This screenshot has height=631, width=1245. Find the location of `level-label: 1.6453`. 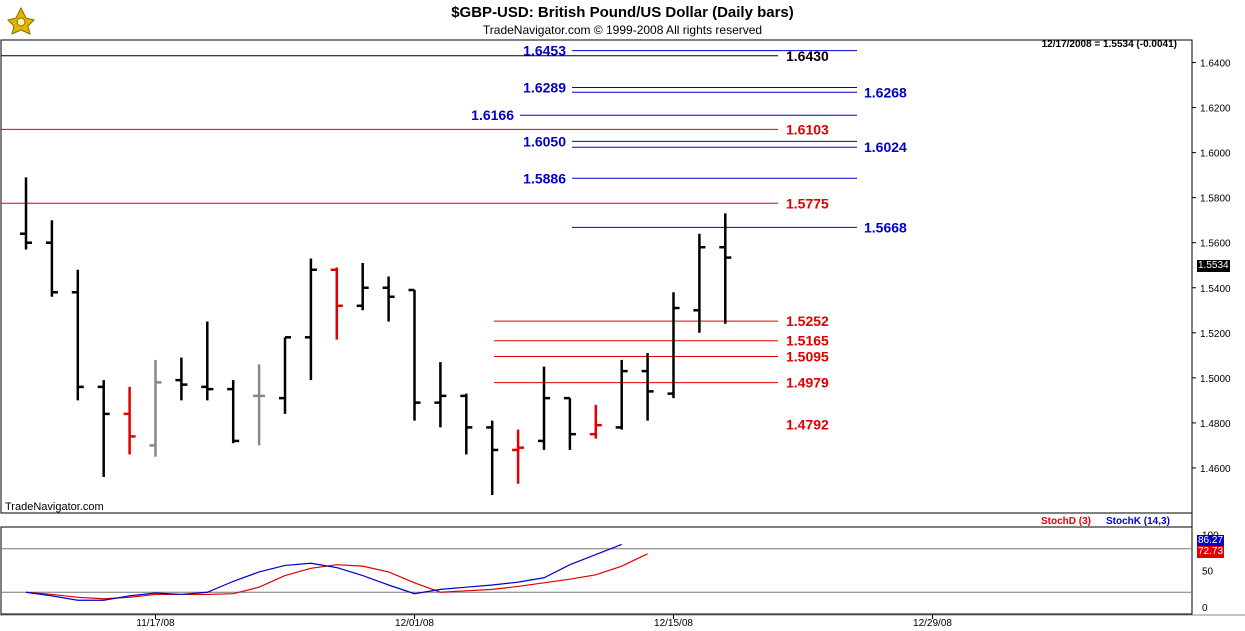

level-label: 1.6453 is located at coordinates (544, 51).